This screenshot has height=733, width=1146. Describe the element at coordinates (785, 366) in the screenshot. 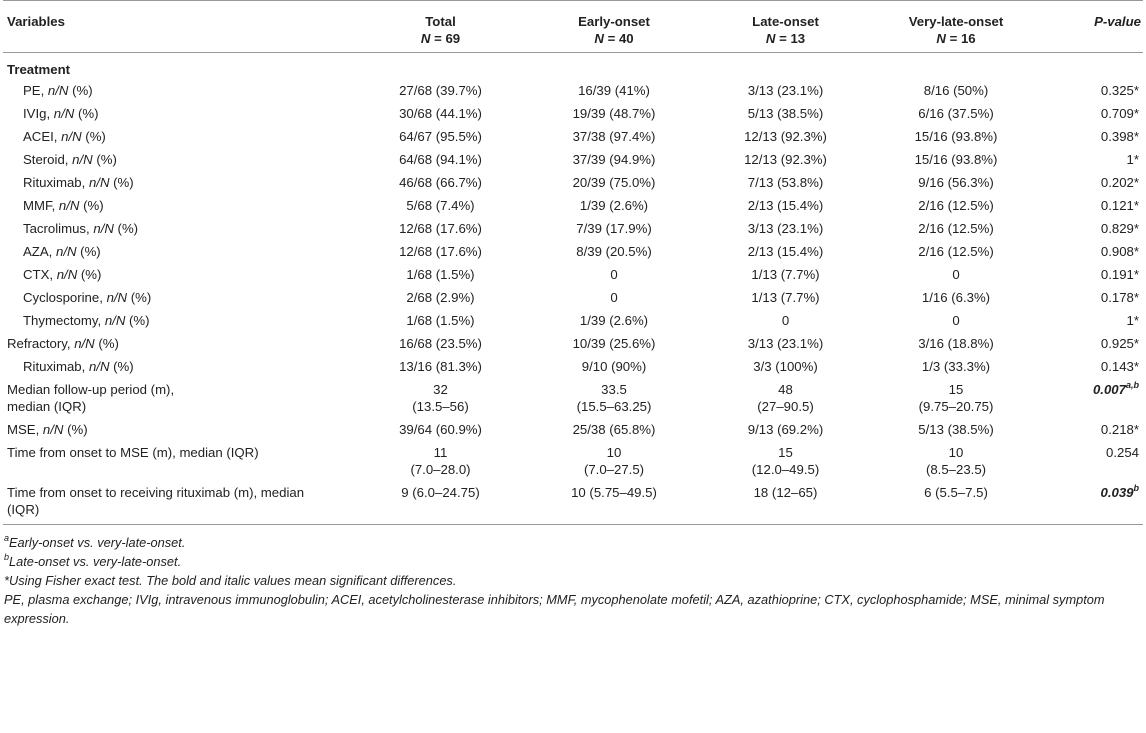

I see `table-cell: 3/3 (100%)` at that location.